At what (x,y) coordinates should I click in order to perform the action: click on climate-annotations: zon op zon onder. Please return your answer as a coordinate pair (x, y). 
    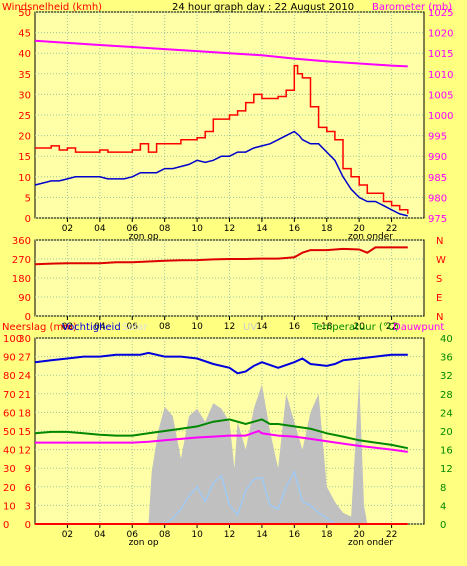
    Looking at the image, I should click on (261, 543).